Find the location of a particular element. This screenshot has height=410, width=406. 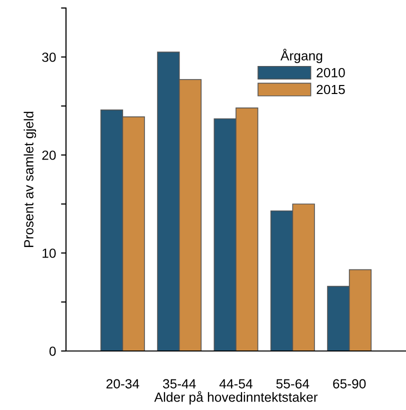

x-tick-label: 44-54 is located at coordinates (235, 383).